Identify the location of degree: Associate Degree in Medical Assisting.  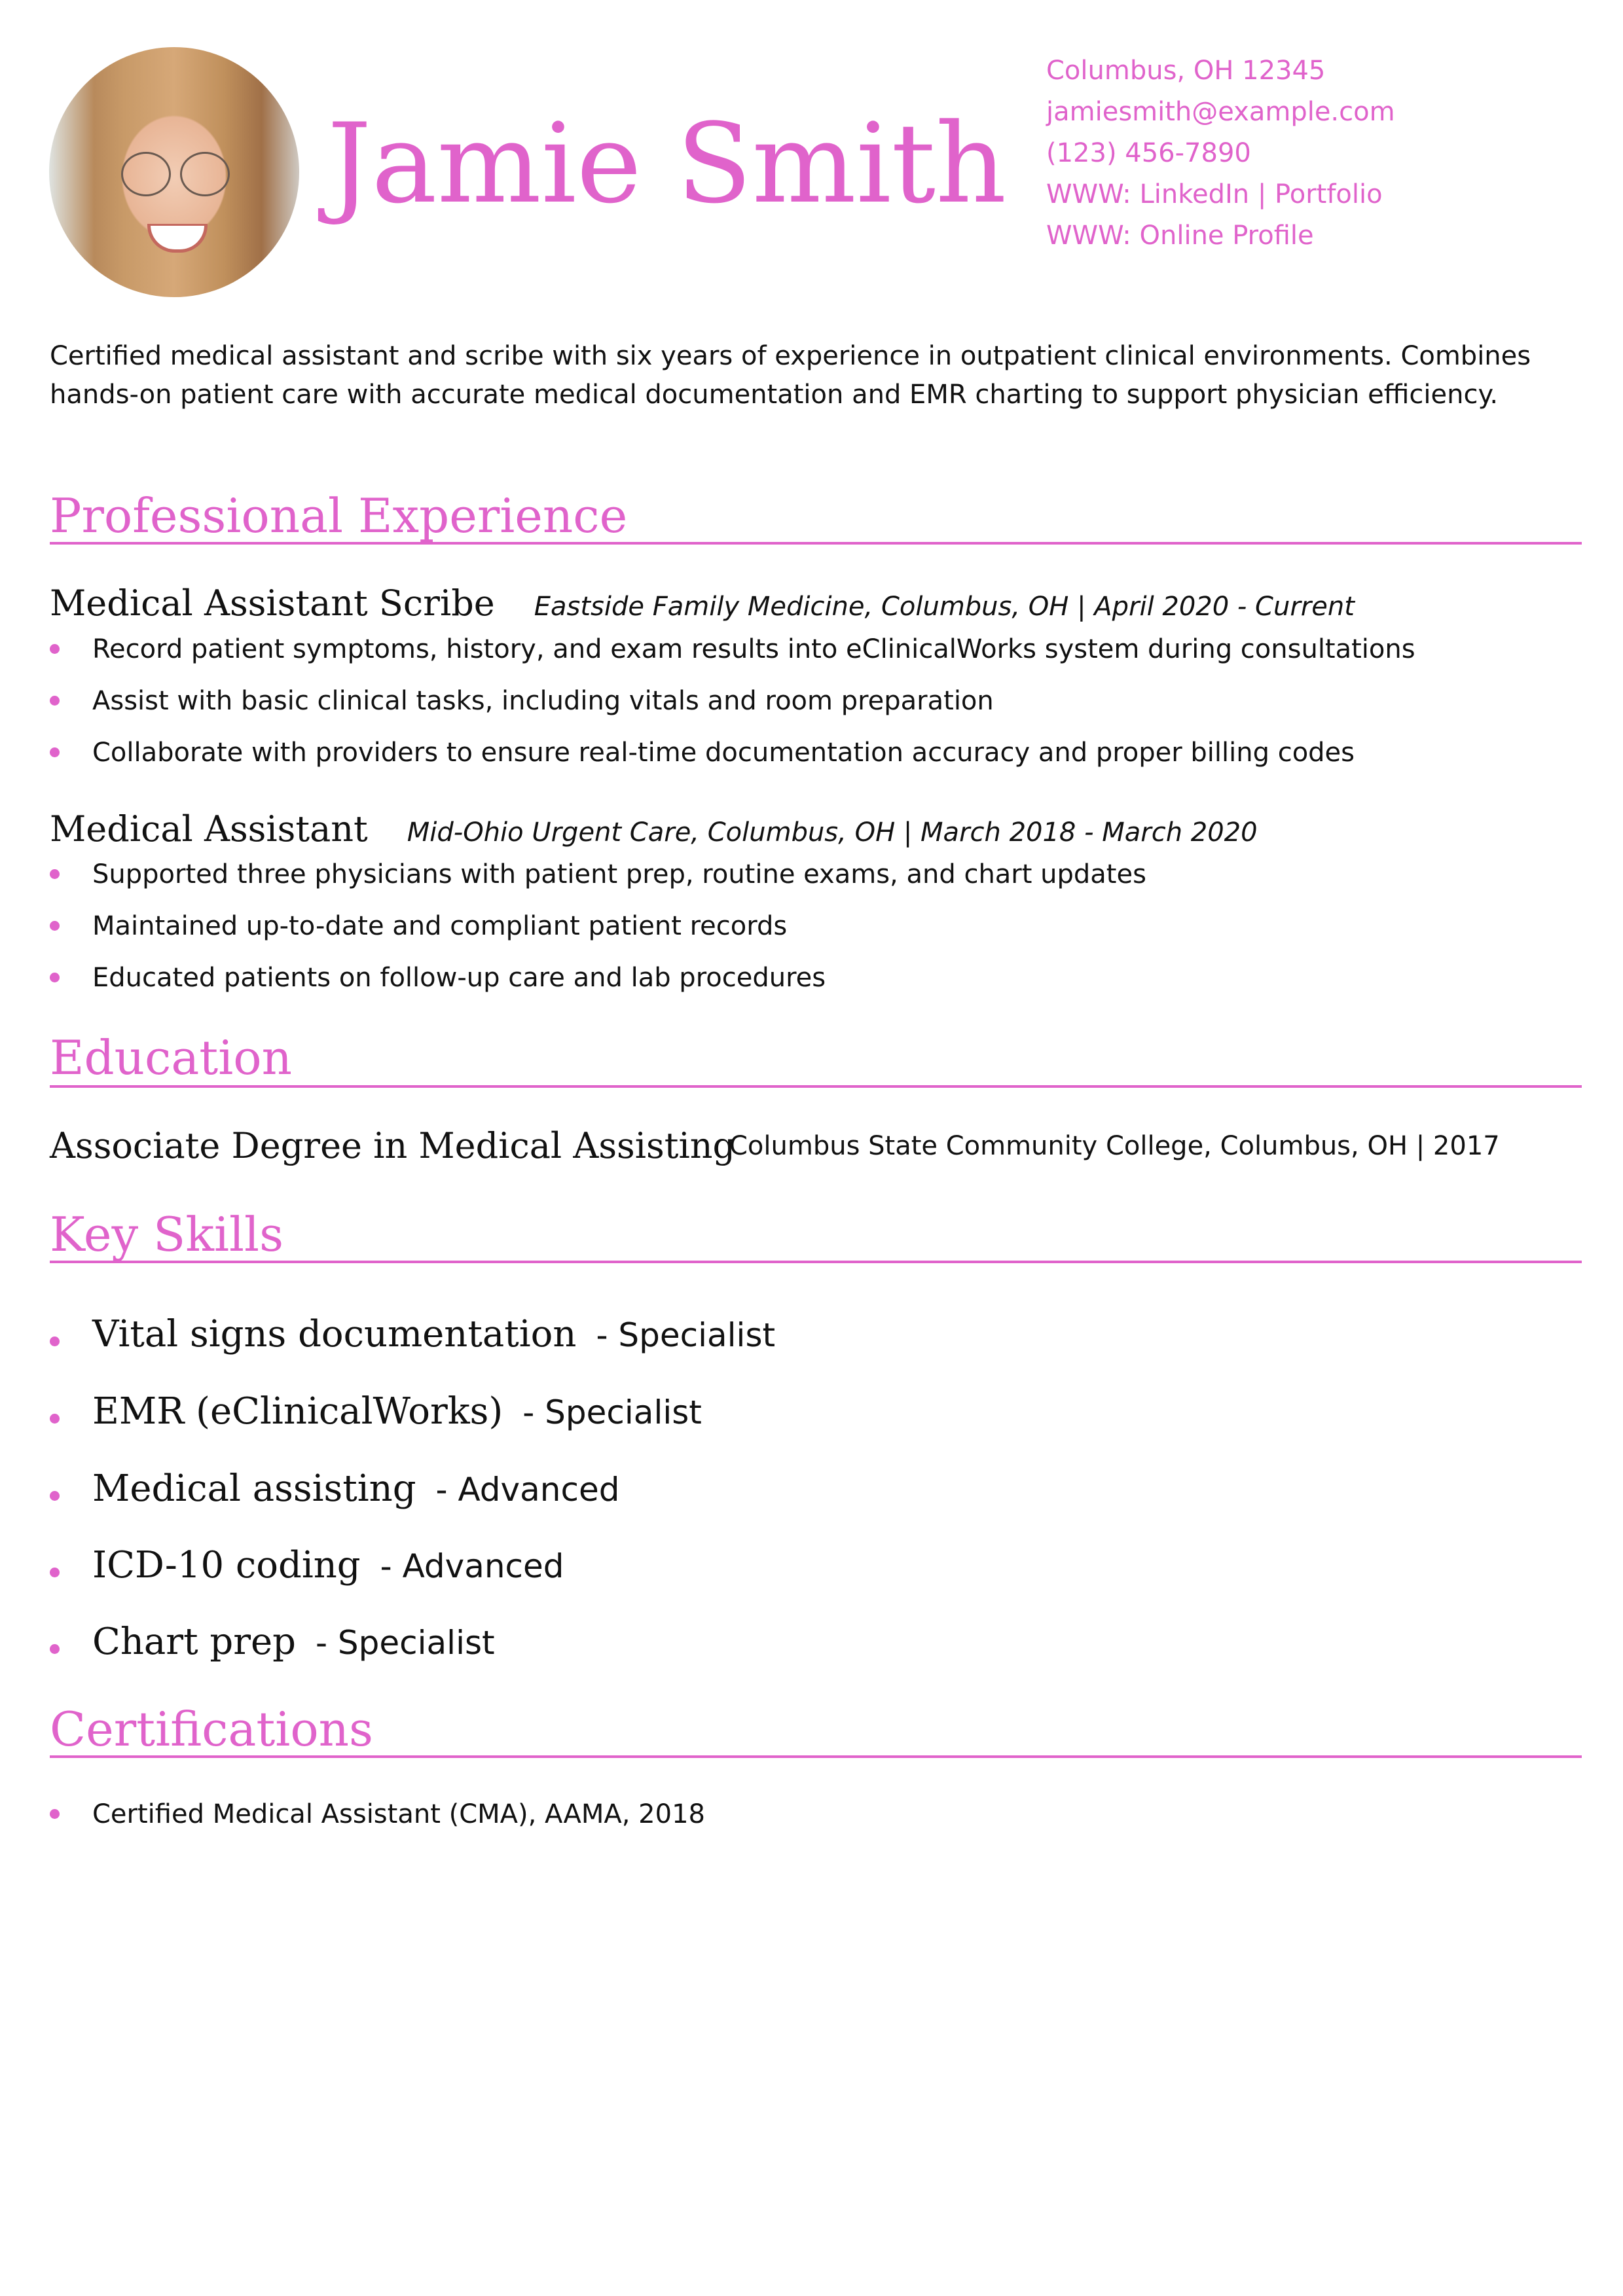
(393, 1145).